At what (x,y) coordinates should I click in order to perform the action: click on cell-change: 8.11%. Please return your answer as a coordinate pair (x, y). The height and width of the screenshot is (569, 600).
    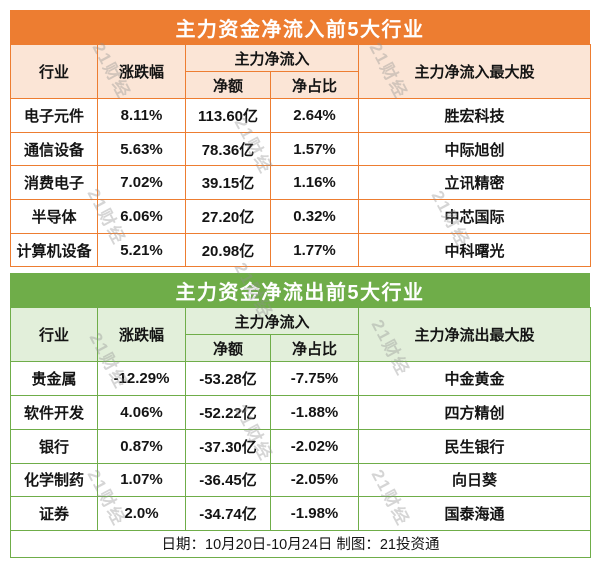
    Looking at the image, I should click on (141, 115).